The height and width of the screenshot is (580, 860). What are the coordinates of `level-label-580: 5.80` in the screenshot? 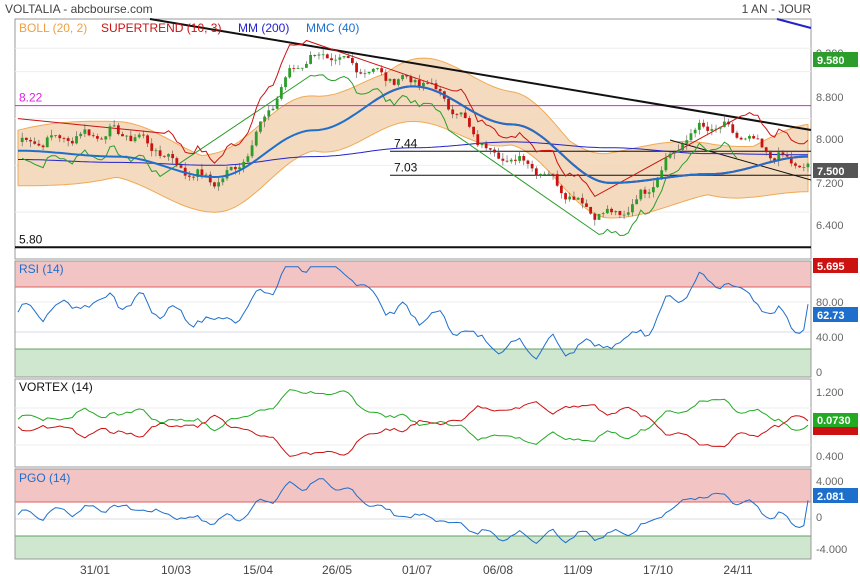 It's located at (31, 239).